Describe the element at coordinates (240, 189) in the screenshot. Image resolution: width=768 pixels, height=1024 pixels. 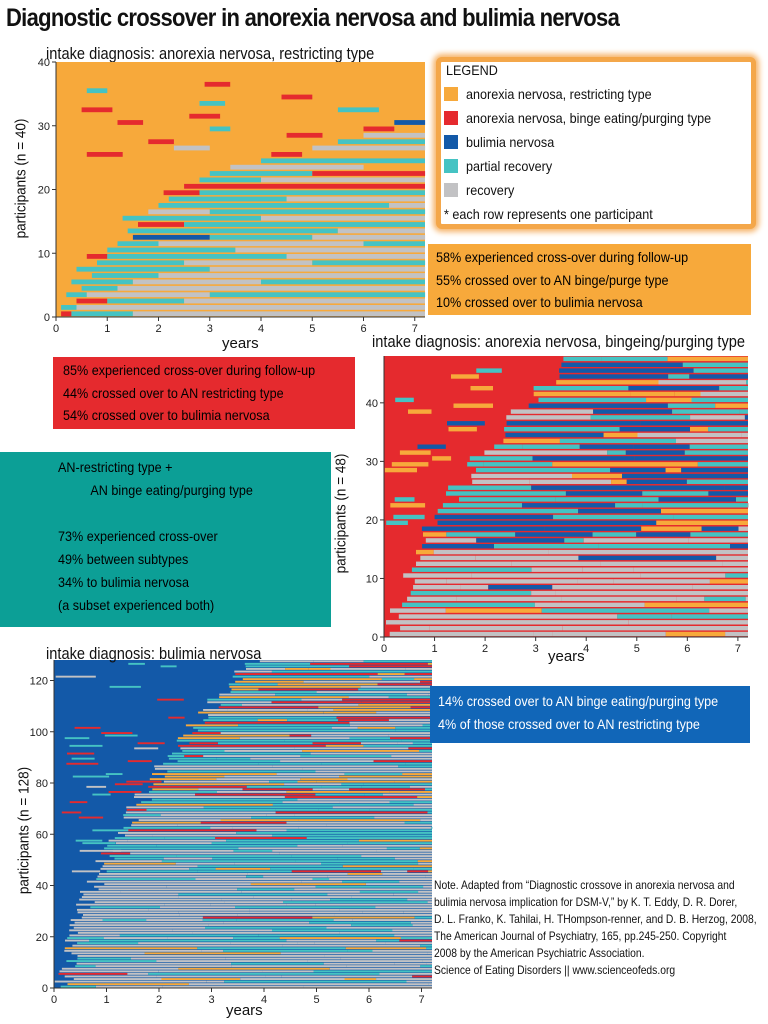
I see `chart-background` at that location.